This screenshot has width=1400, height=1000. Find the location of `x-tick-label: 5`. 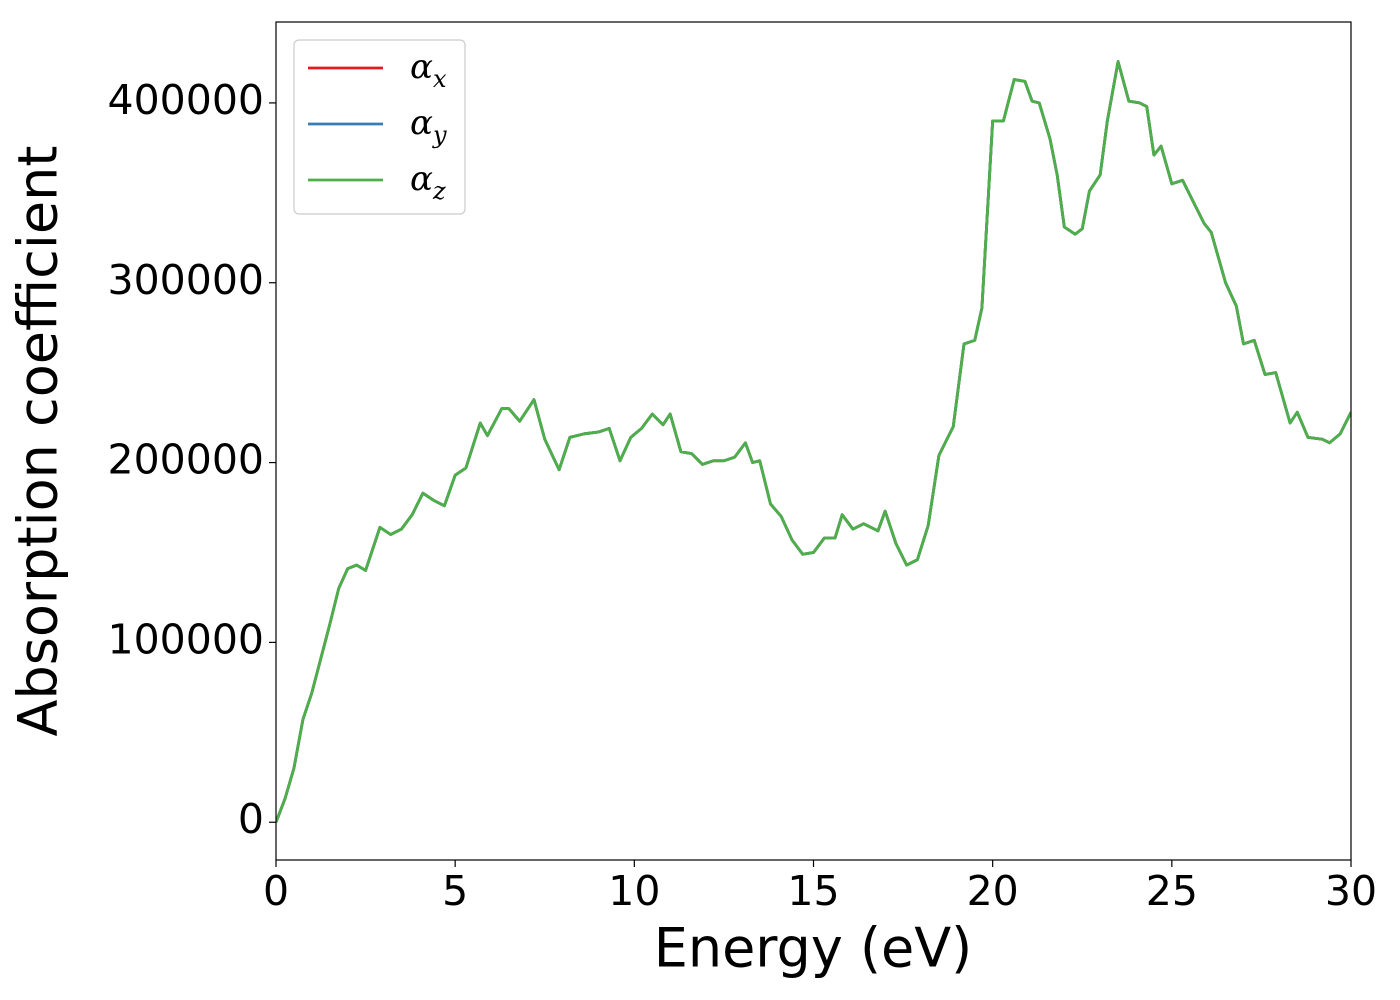

x-tick-label: 5 is located at coordinates (455, 891).